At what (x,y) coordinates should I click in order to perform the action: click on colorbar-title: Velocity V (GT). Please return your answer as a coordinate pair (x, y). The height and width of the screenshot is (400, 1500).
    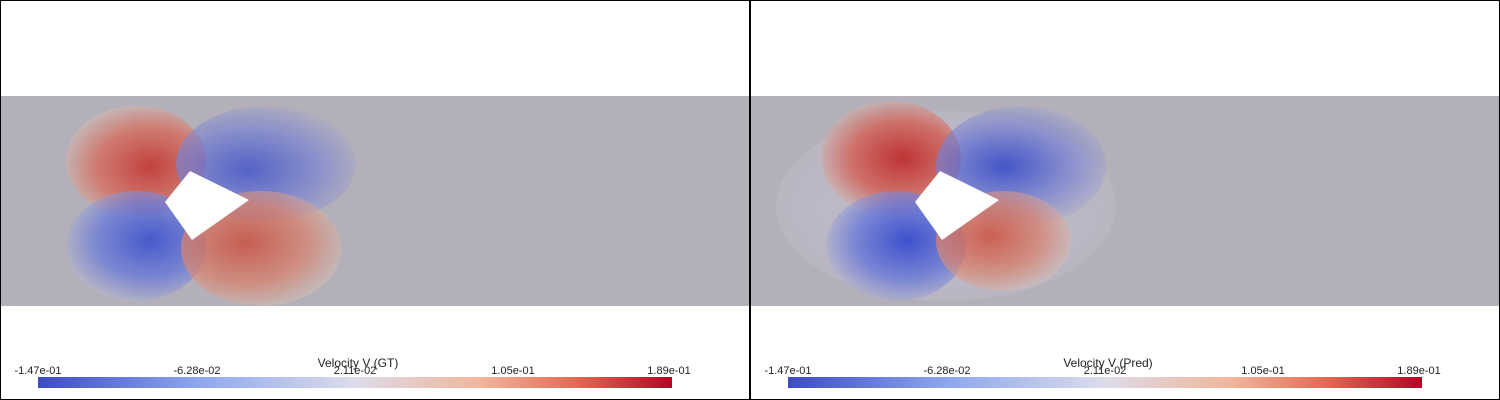
    Looking at the image, I should click on (358, 363).